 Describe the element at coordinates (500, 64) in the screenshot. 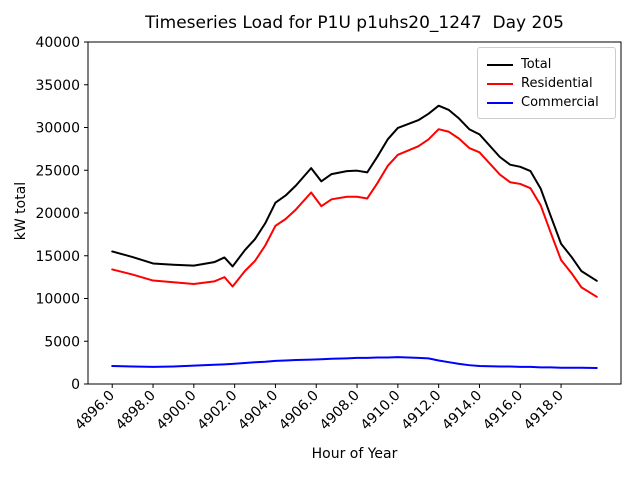

I see `total-line-swatch` at that location.